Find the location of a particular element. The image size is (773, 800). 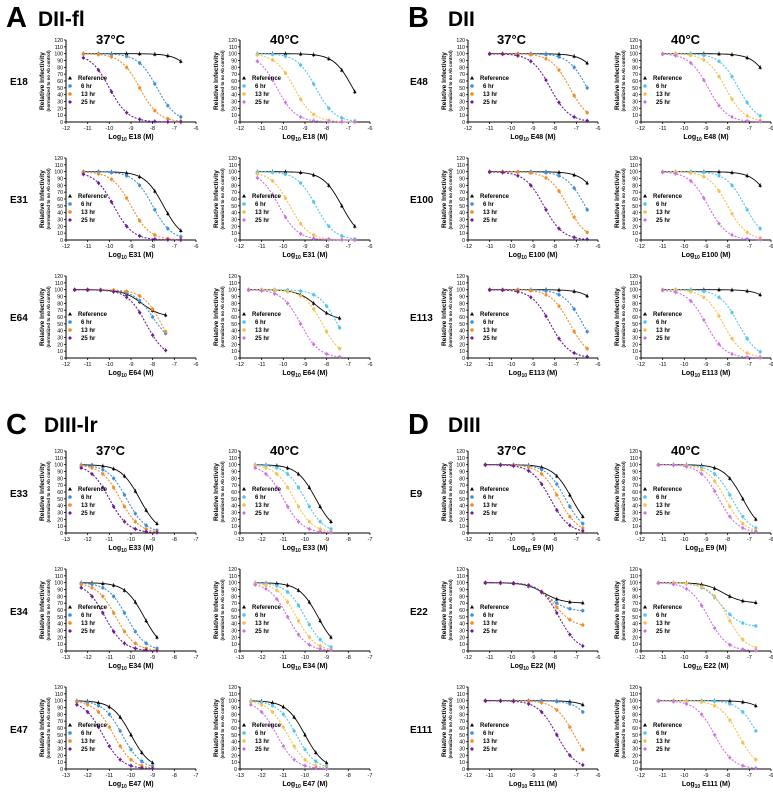

x-tick-label-e47-37: -13 is located at coordinates (66, 776).